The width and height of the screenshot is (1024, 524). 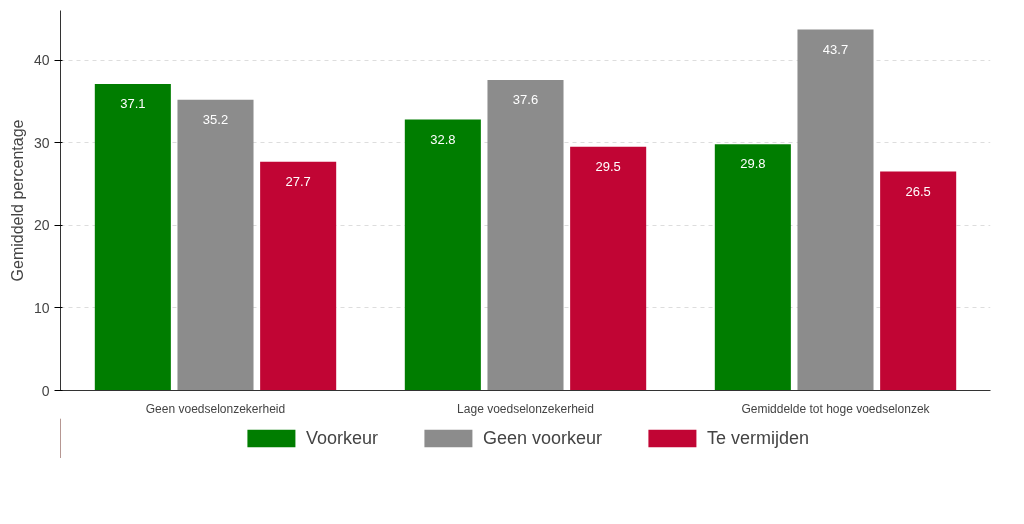 What do you see at coordinates (341, 438) in the screenshot?
I see `legend-label: Voorkeur` at bounding box center [341, 438].